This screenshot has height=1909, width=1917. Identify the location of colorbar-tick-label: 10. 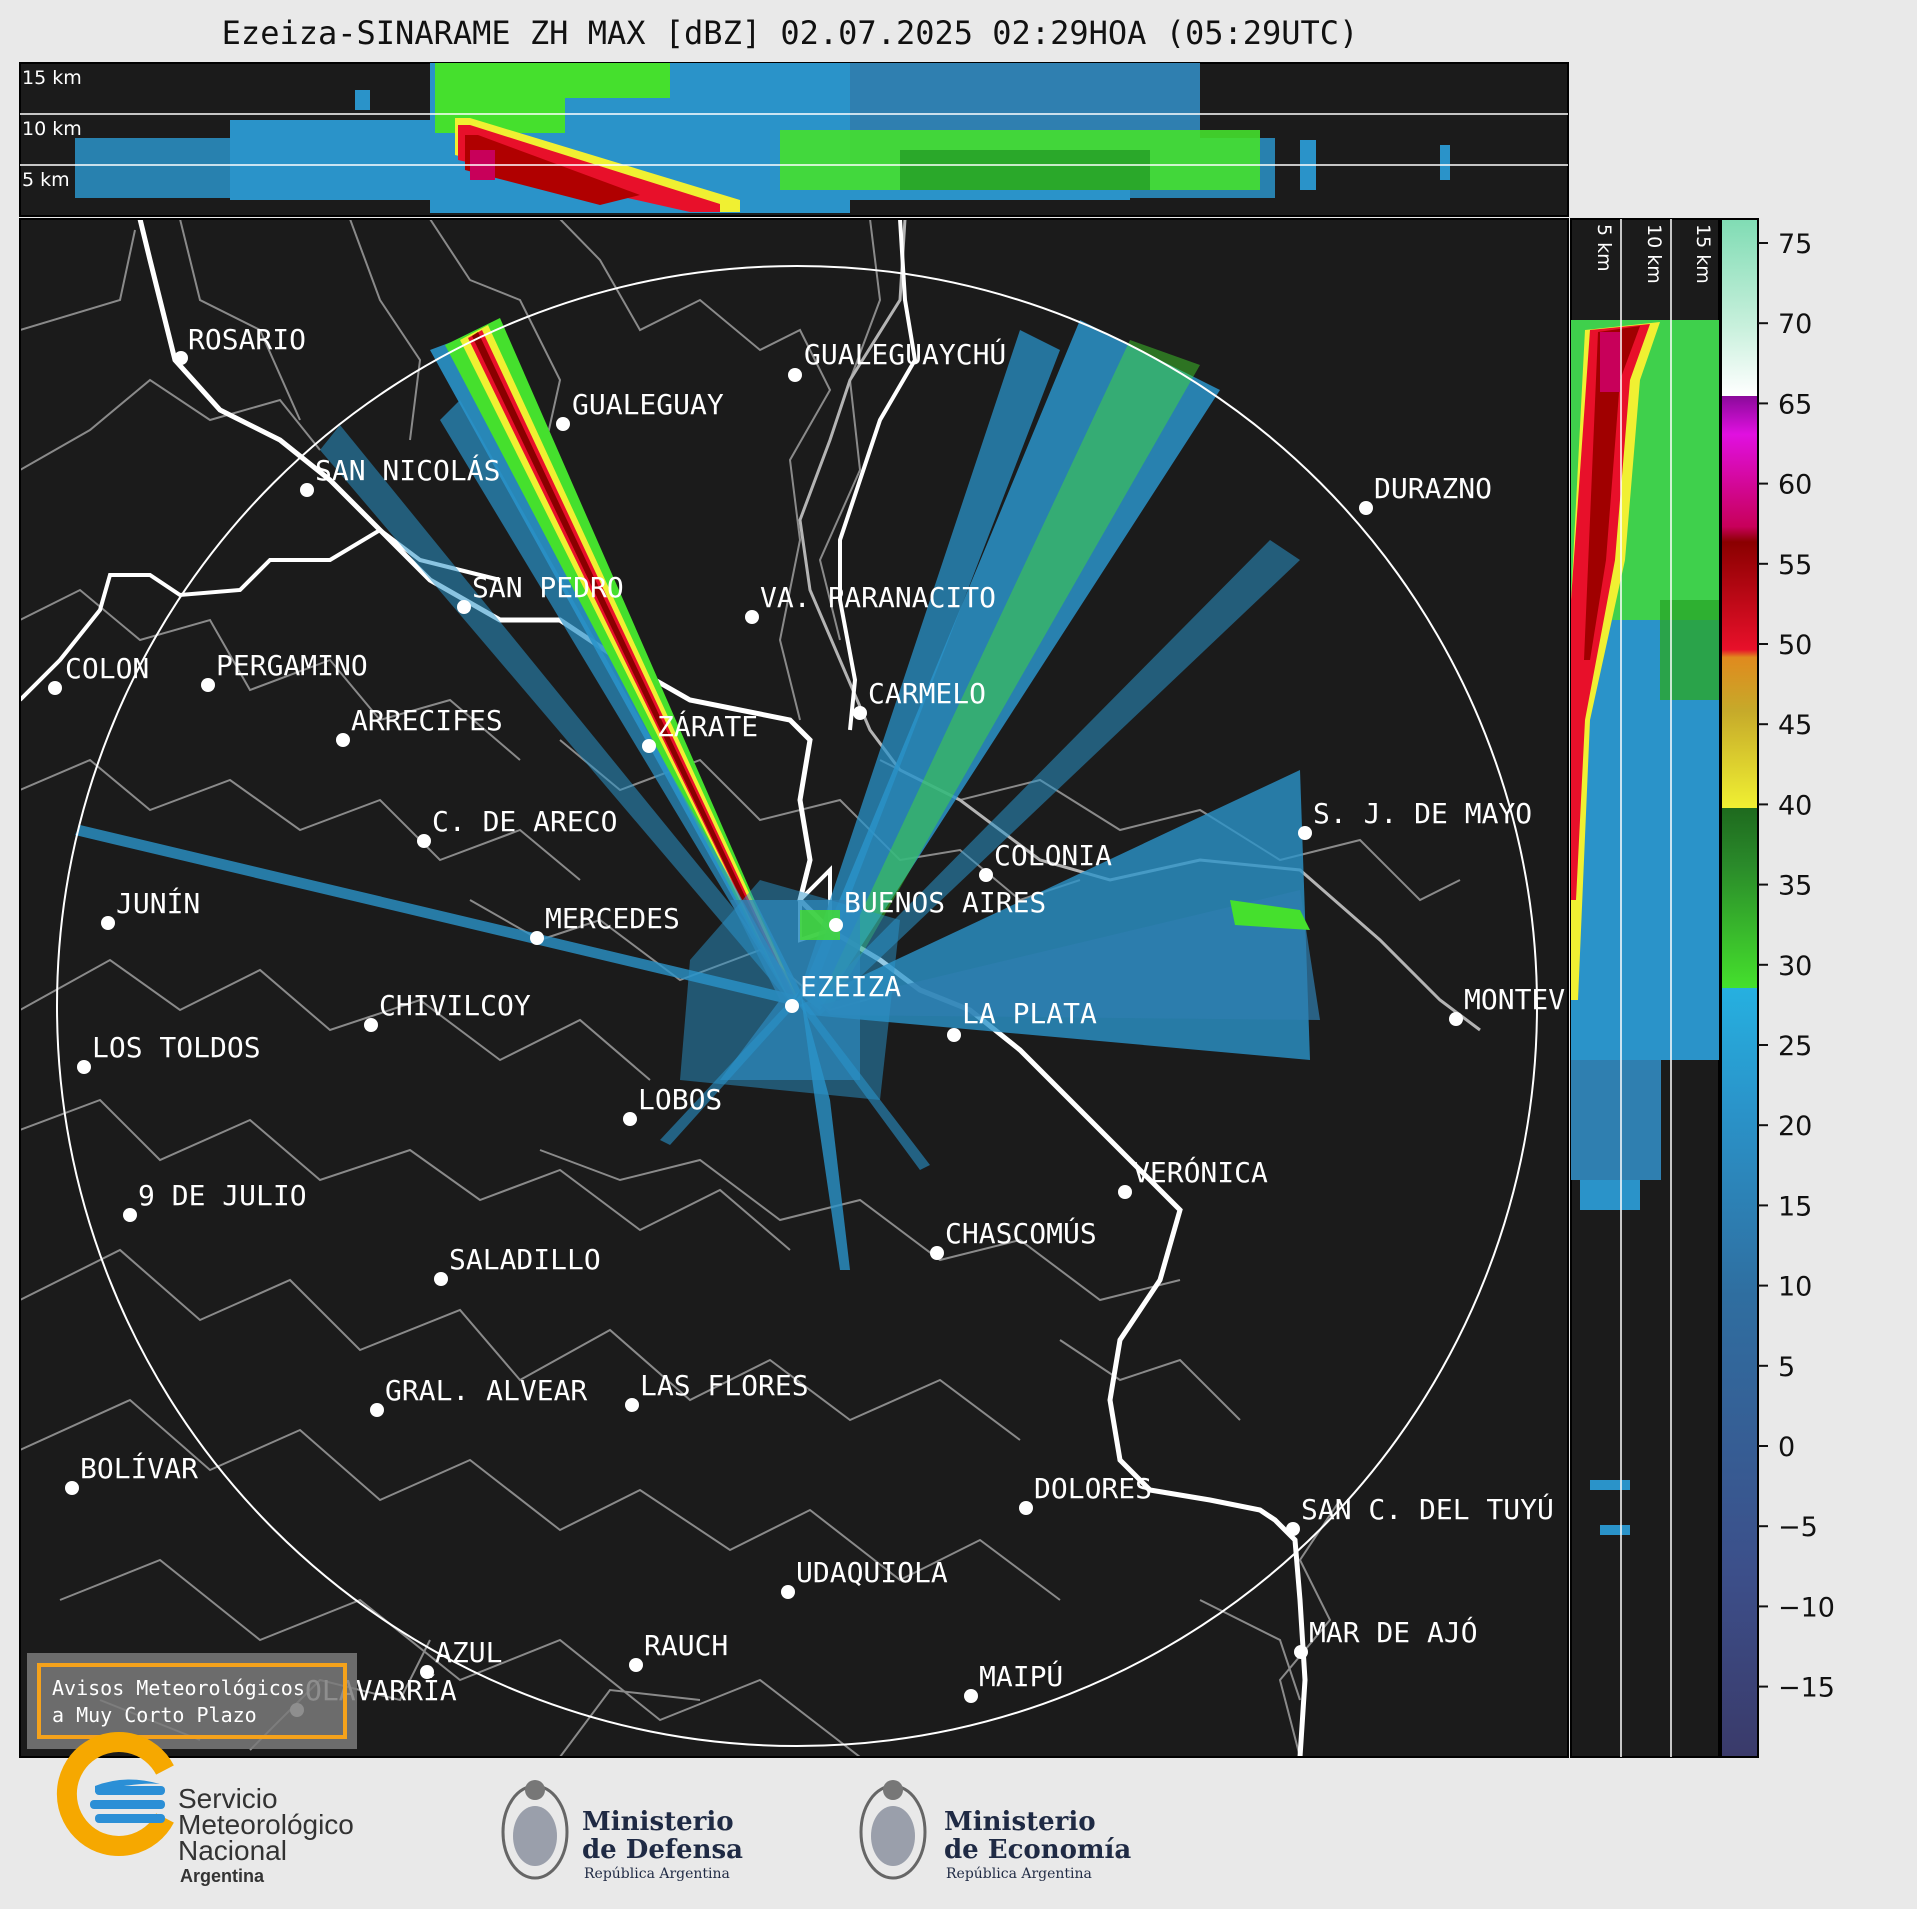
(1795, 1287).